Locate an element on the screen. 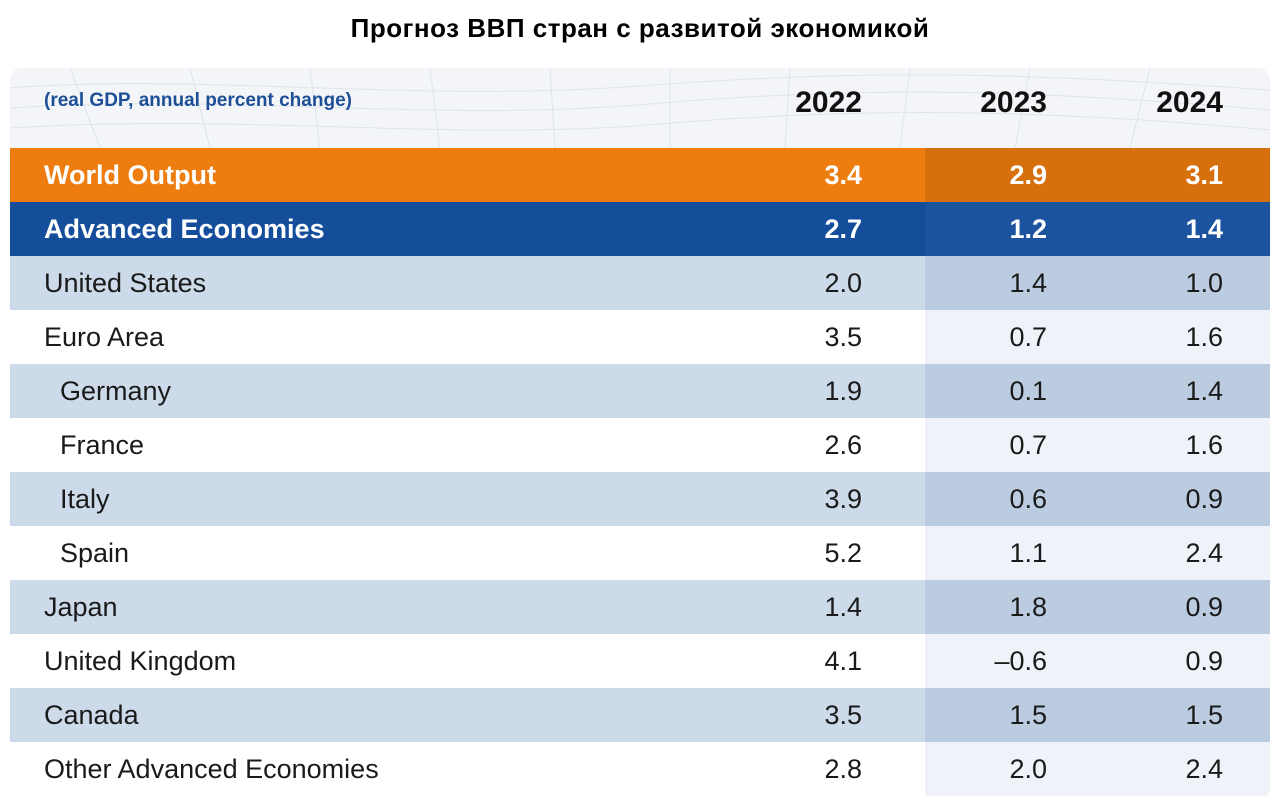  column-header-2022: 2022 is located at coordinates (828, 102).